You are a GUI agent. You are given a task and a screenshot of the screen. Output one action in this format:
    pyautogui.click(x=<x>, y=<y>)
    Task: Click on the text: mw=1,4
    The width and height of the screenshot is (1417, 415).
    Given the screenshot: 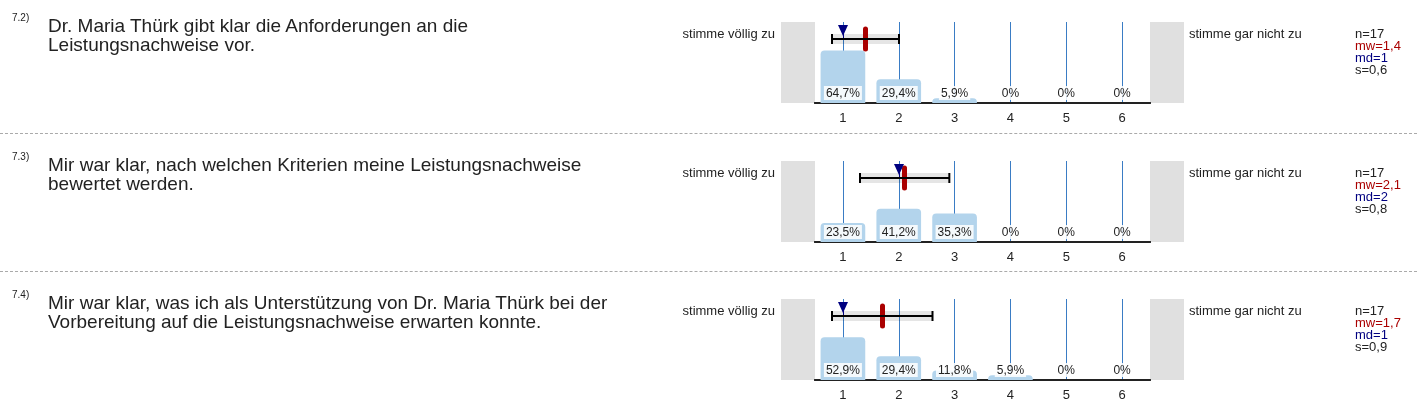 What is the action you would take?
    pyautogui.click(x=1378, y=45)
    